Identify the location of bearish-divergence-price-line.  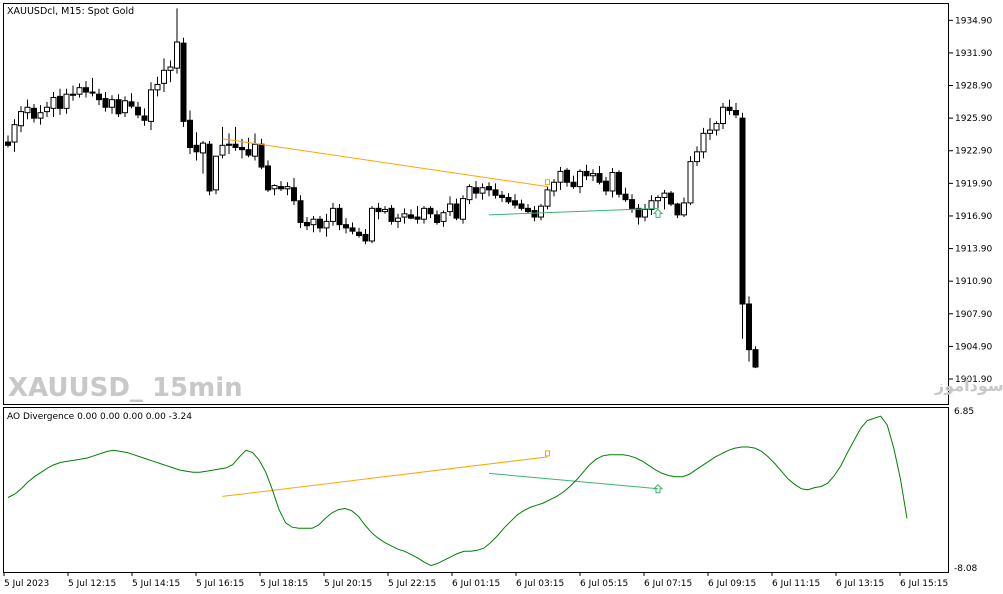
(385, 163).